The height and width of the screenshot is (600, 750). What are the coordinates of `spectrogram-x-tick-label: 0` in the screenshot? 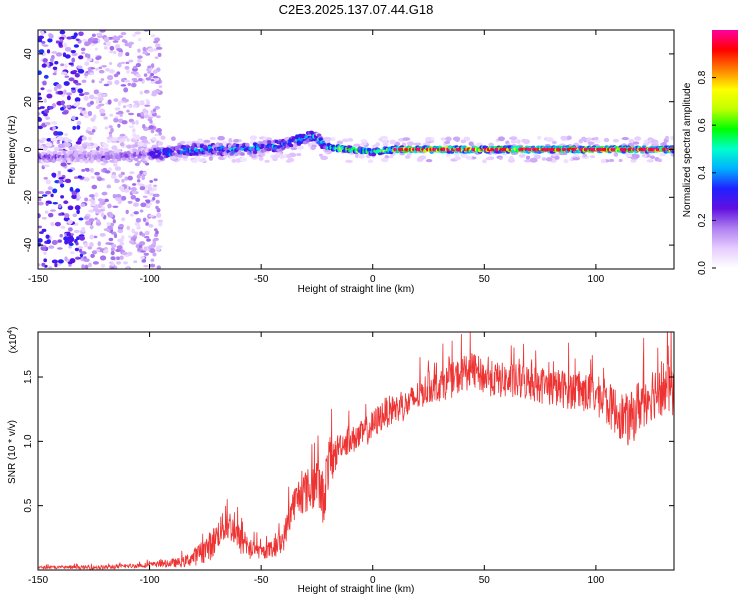 It's located at (373, 279).